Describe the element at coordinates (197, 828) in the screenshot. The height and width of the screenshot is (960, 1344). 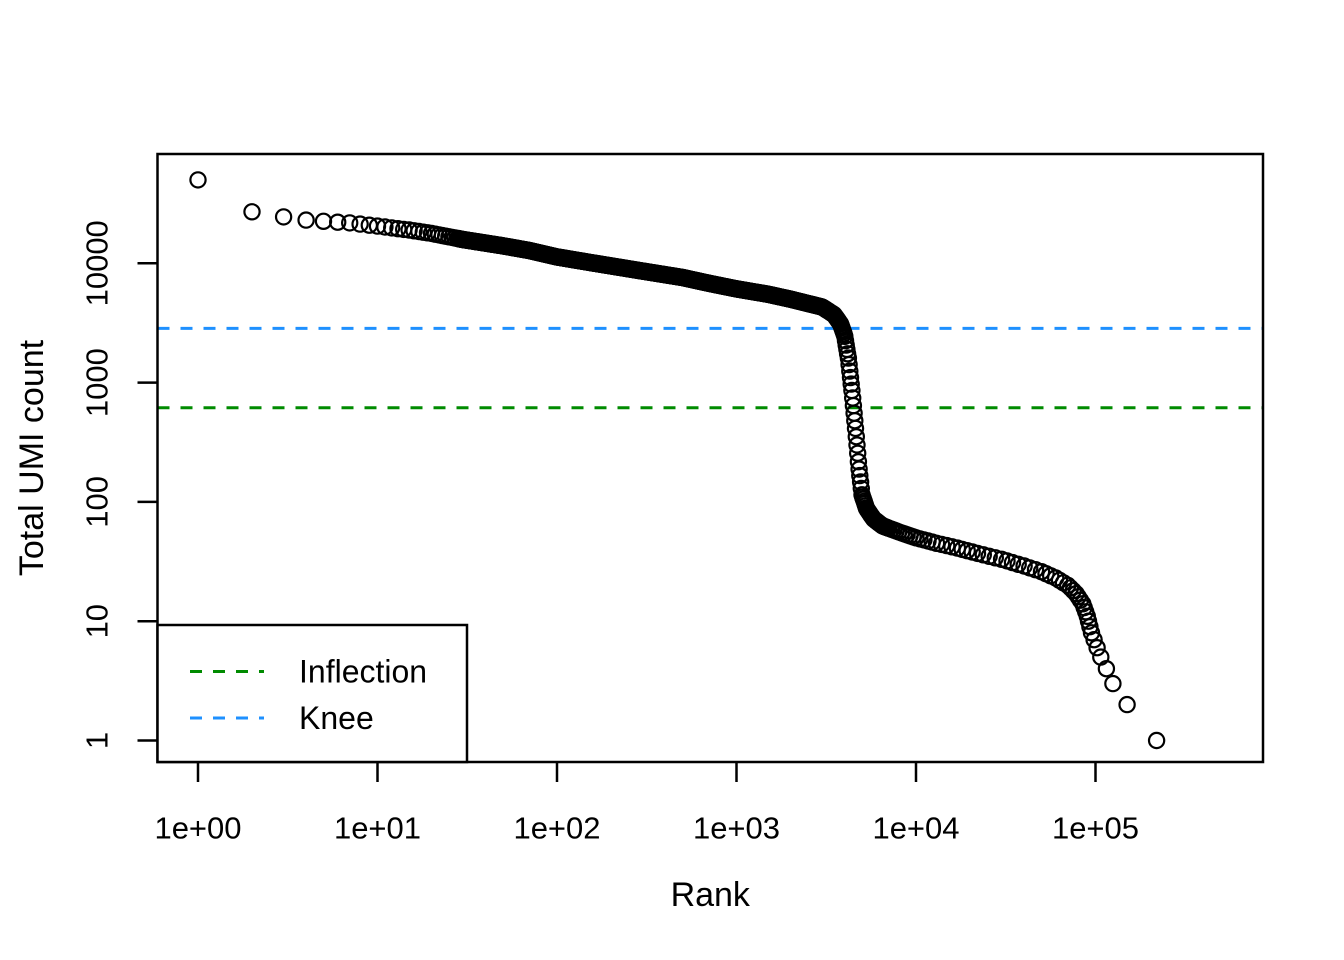
I see `x-tick-label: 1e+00` at that location.